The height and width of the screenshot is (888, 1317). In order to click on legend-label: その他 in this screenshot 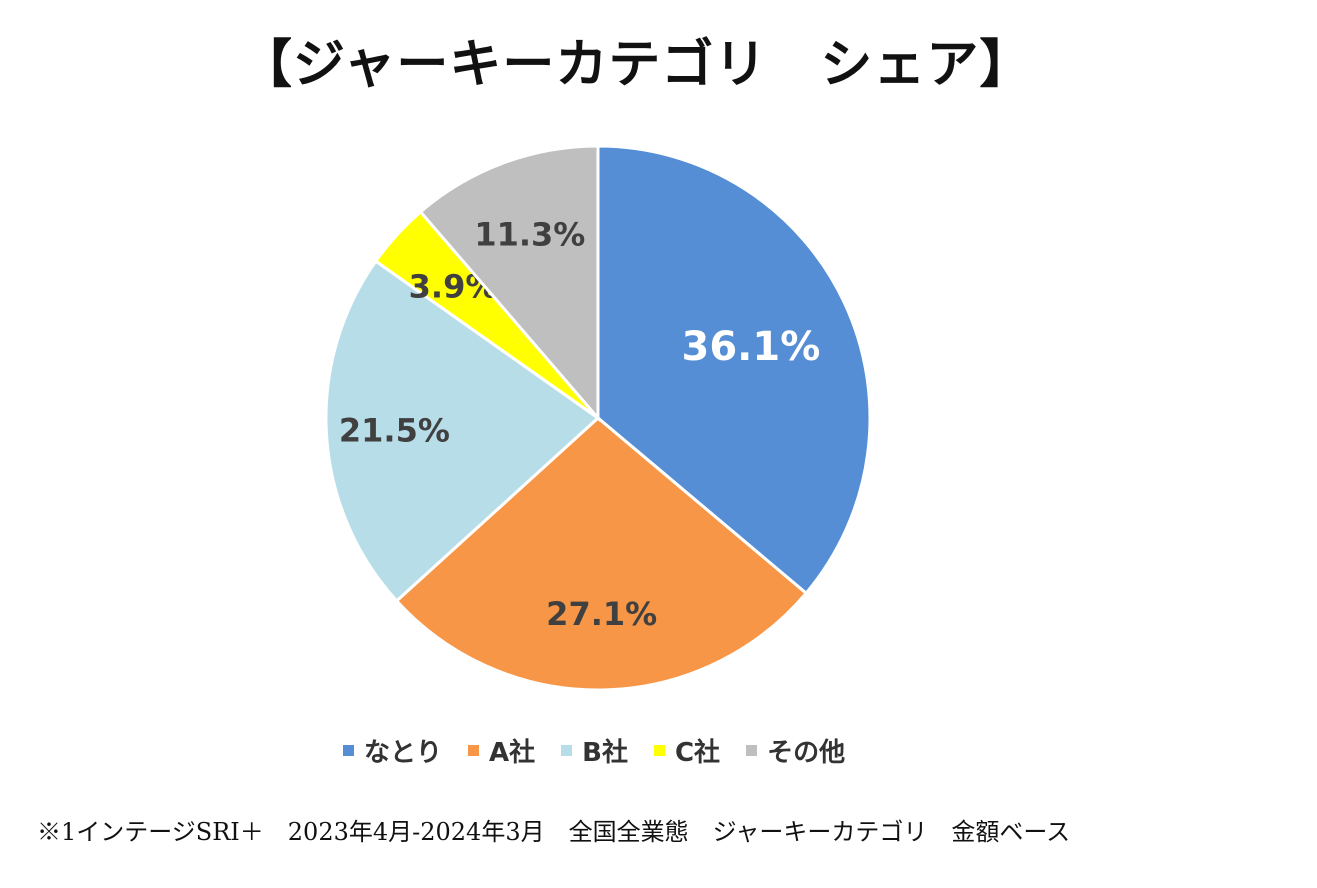, I will do `click(806, 753)`.